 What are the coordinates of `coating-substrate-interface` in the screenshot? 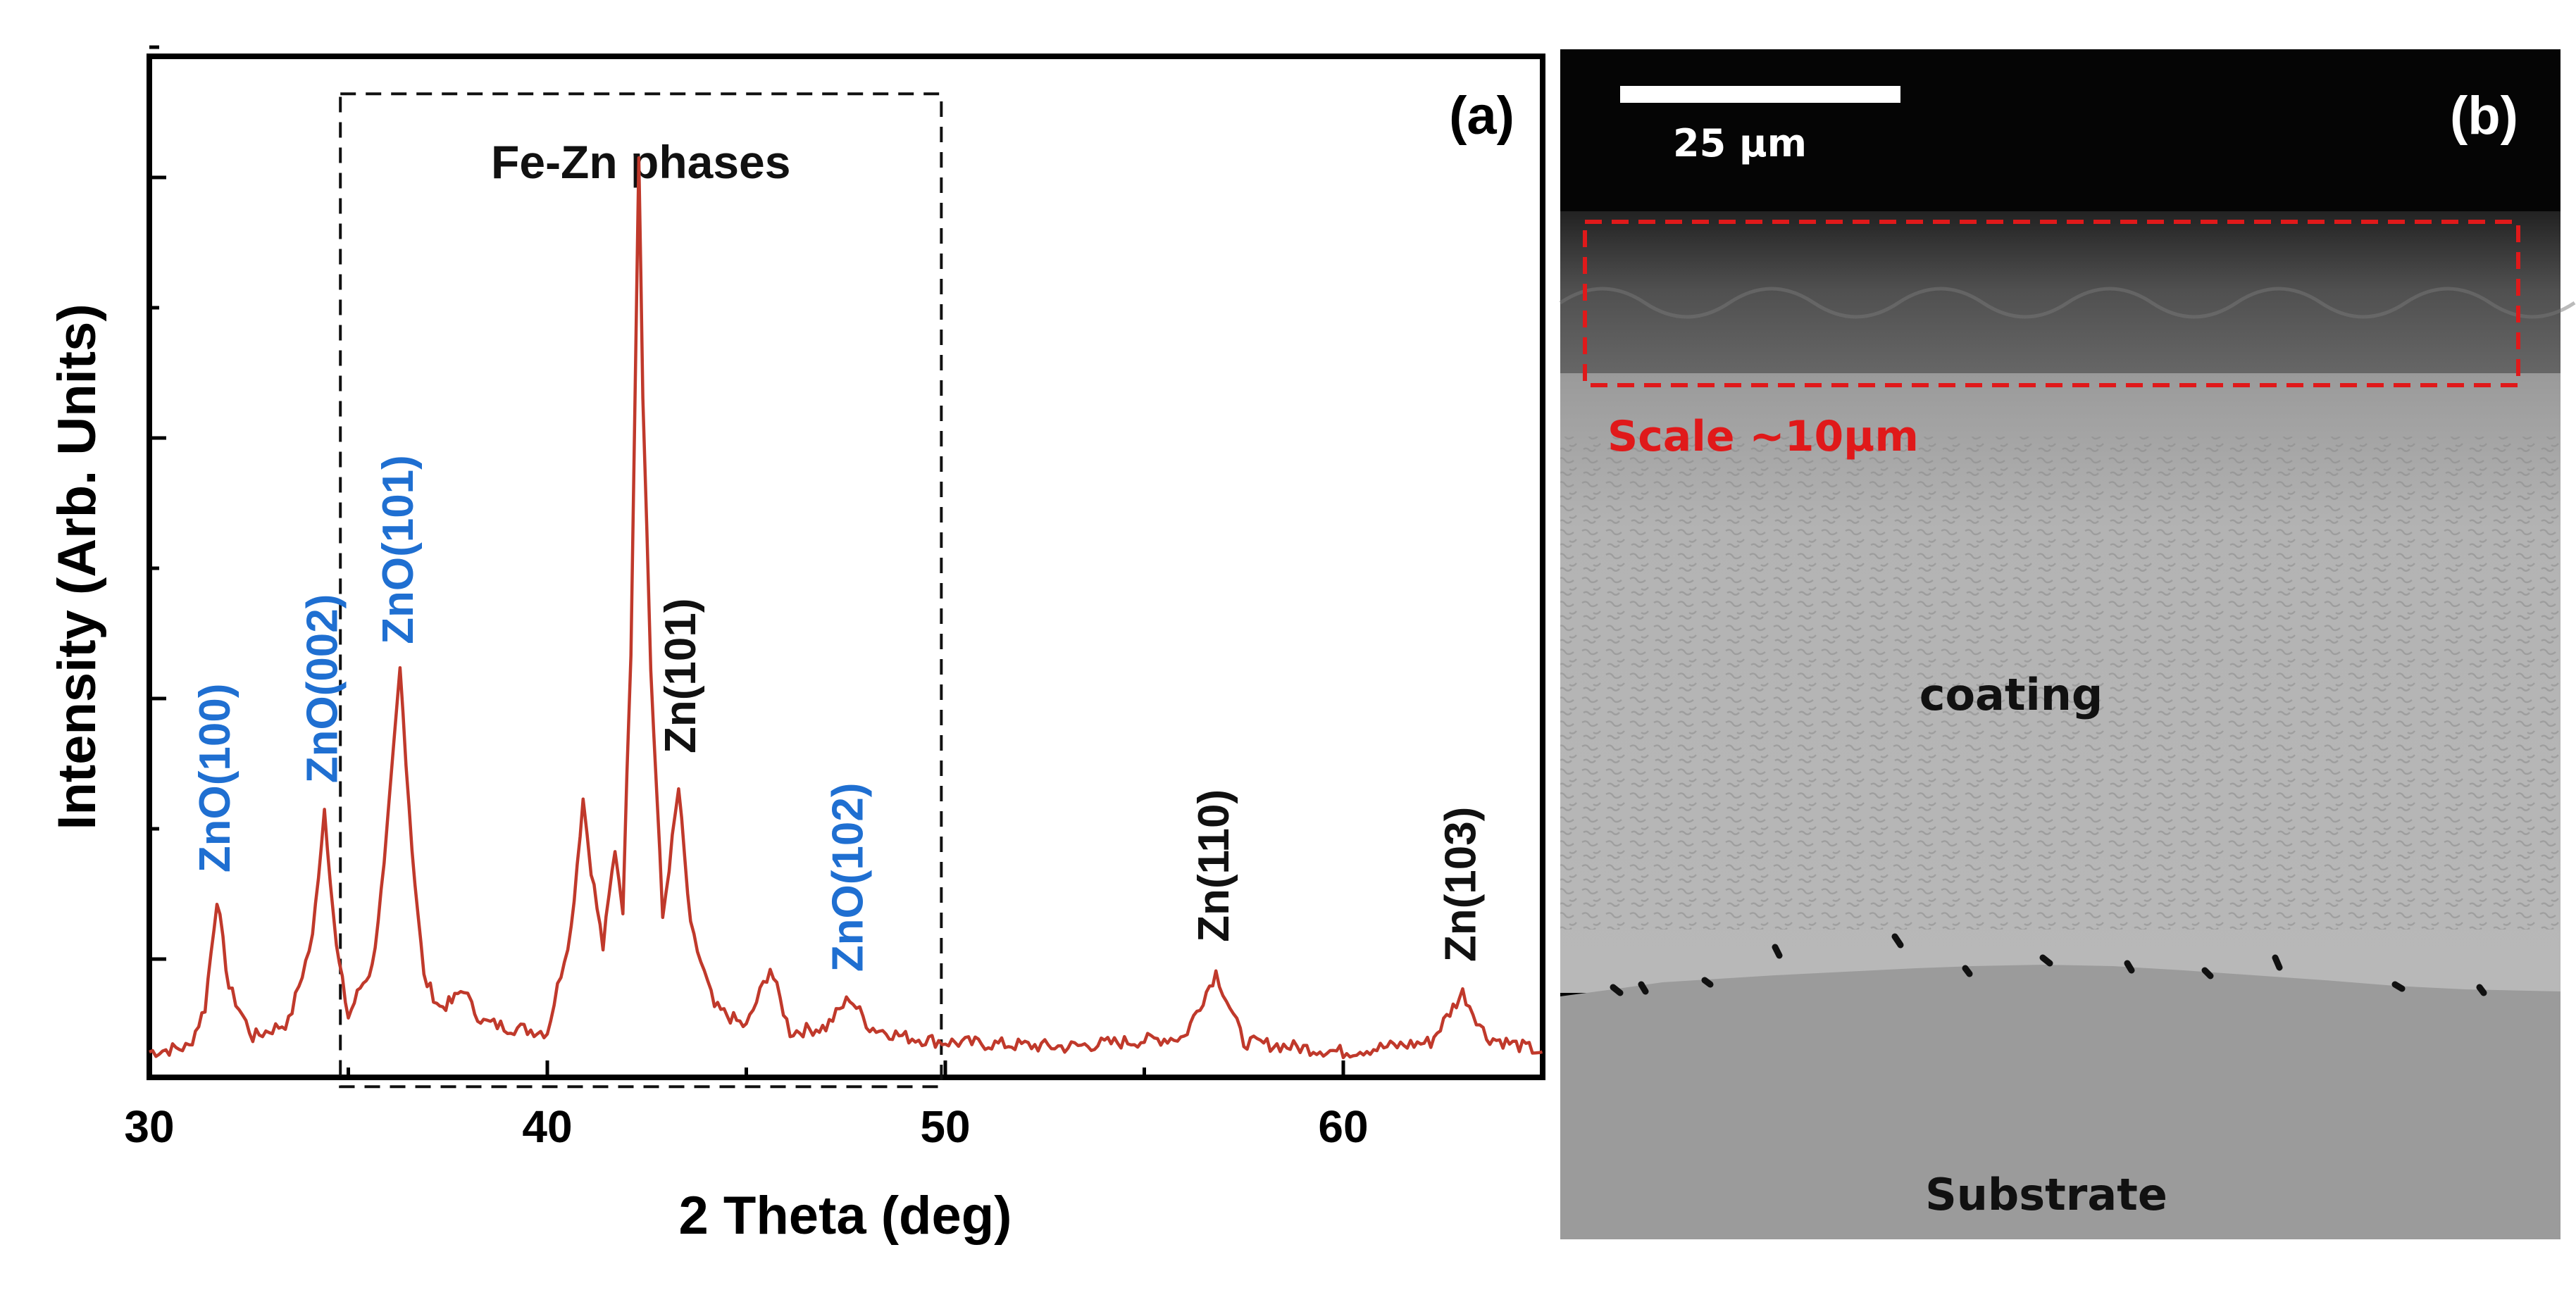 It's located at (2060, 1102).